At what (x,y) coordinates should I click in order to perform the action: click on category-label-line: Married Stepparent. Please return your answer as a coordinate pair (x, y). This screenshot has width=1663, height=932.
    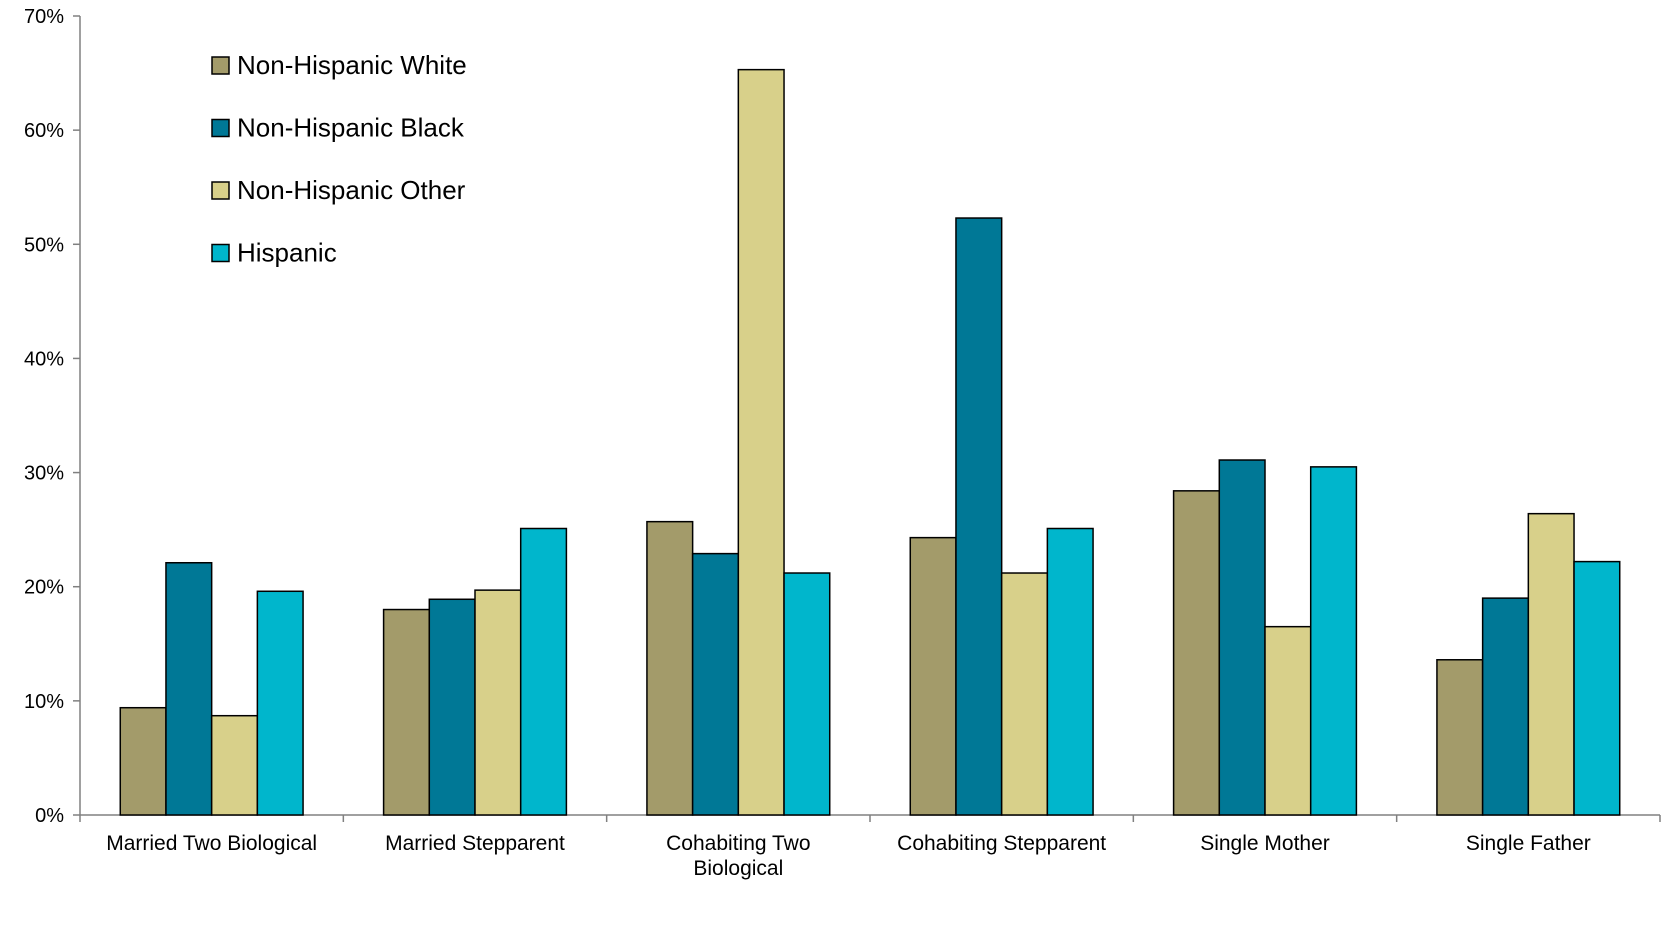
    Looking at the image, I should click on (475, 843).